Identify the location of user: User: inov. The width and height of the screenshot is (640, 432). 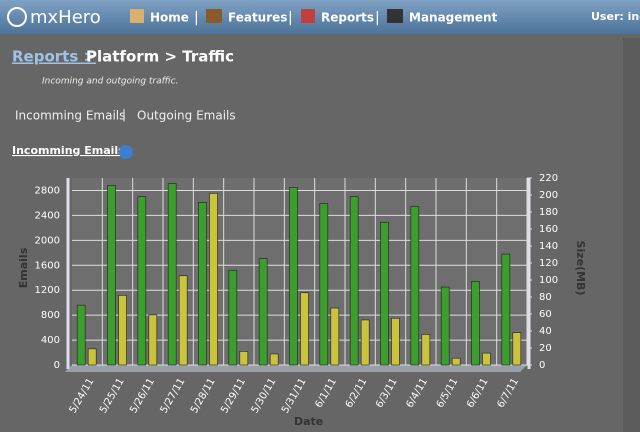
(615, 16).